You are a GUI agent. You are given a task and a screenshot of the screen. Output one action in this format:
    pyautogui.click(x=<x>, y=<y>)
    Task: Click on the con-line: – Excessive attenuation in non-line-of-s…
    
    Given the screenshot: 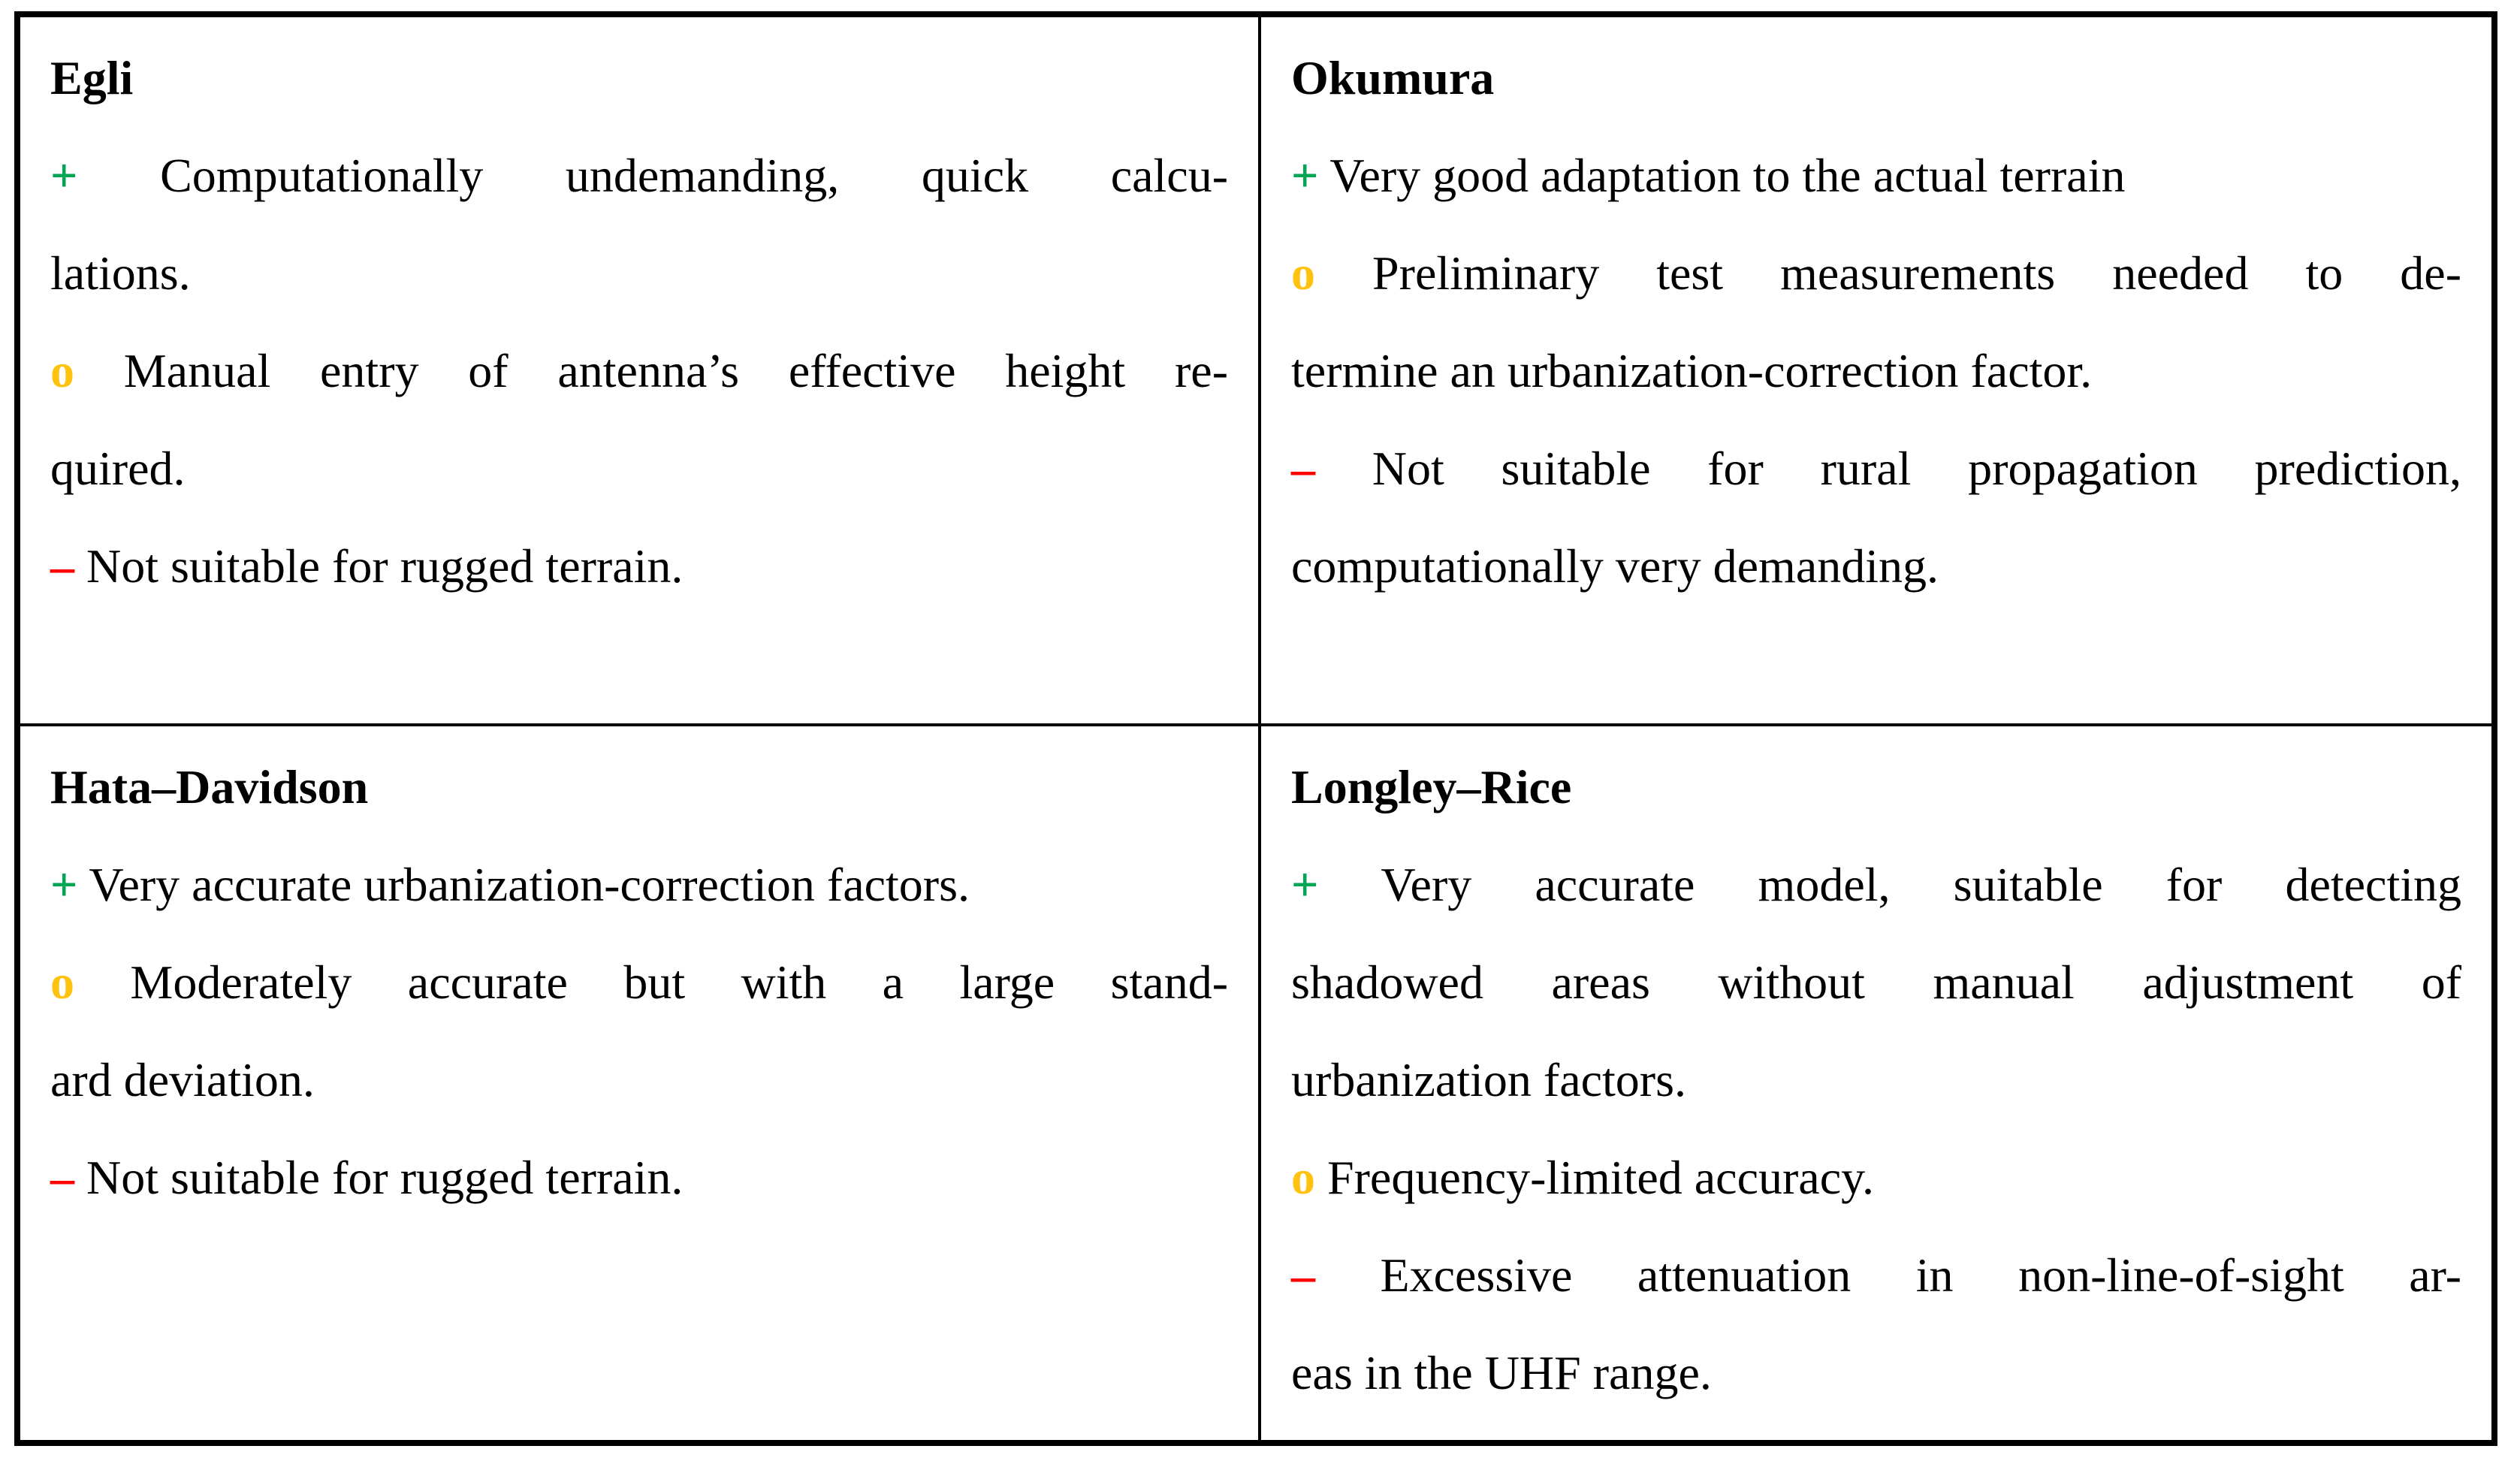 What is the action you would take?
    pyautogui.click(x=1876, y=1275)
    